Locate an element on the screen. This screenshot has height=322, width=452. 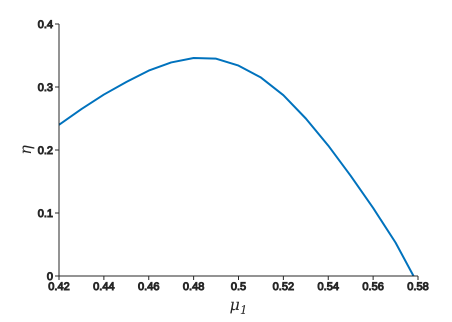
x-axis-title: μ$_{1}$ is located at coordinates (238, 306).